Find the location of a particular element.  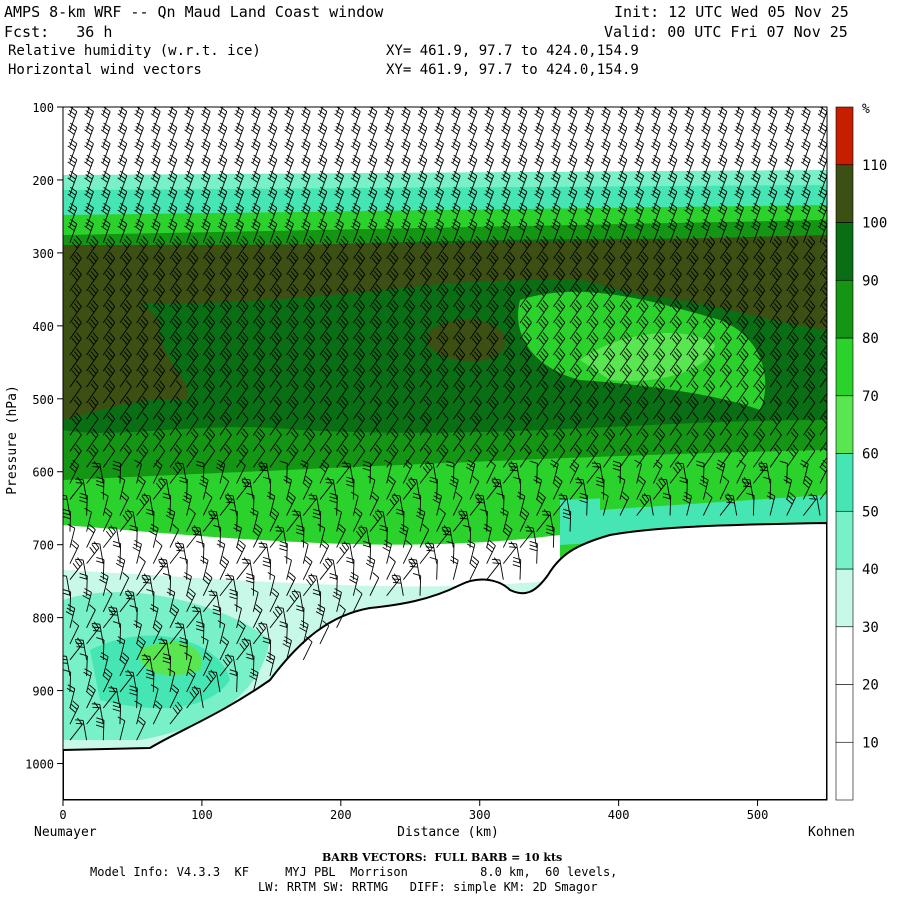

y-tick-label: 400 is located at coordinates (43, 327).